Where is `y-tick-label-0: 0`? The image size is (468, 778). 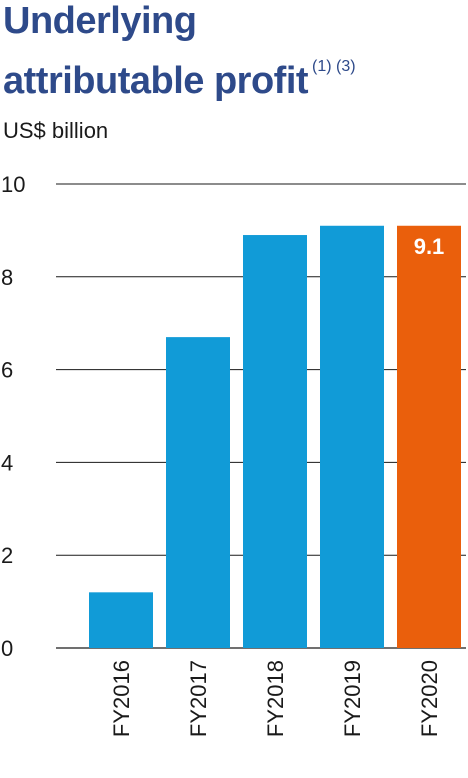 y-tick-label-0: 0 is located at coordinates (7, 648).